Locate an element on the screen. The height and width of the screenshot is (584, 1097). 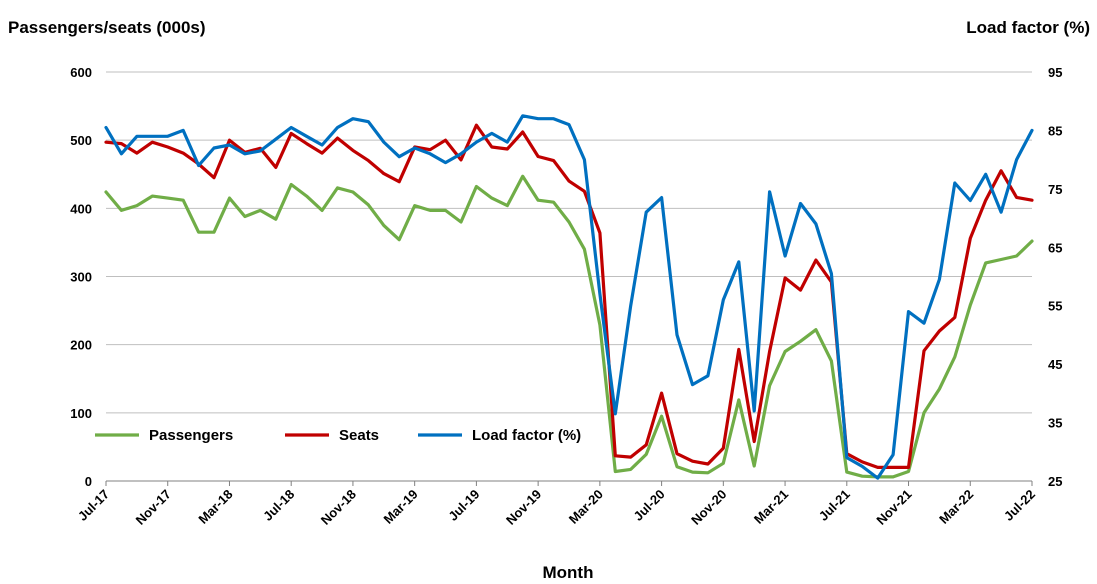
right-axis-ticks: 25 35 45 55 65 75 85 95 is located at coordinates (1055, 277).